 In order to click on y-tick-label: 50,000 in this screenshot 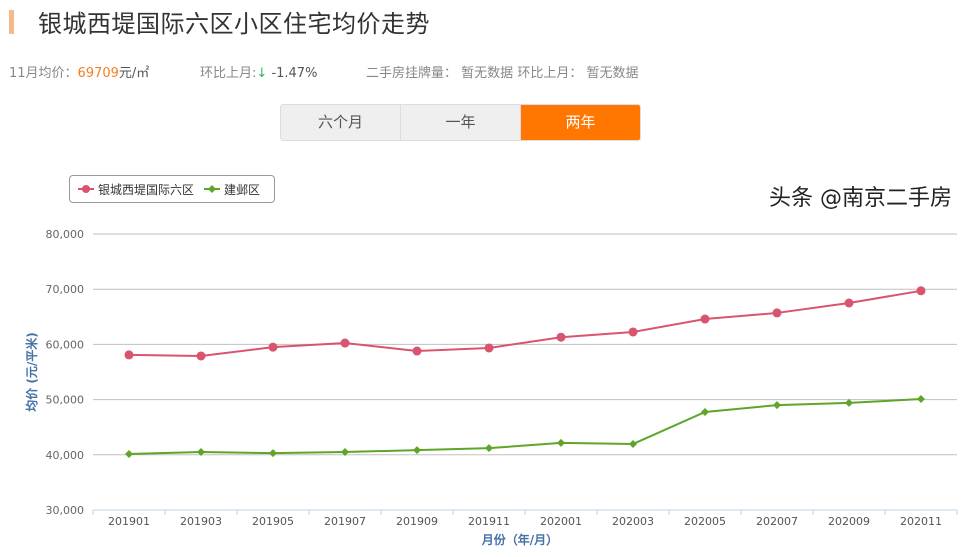, I will do `click(65, 400)`.